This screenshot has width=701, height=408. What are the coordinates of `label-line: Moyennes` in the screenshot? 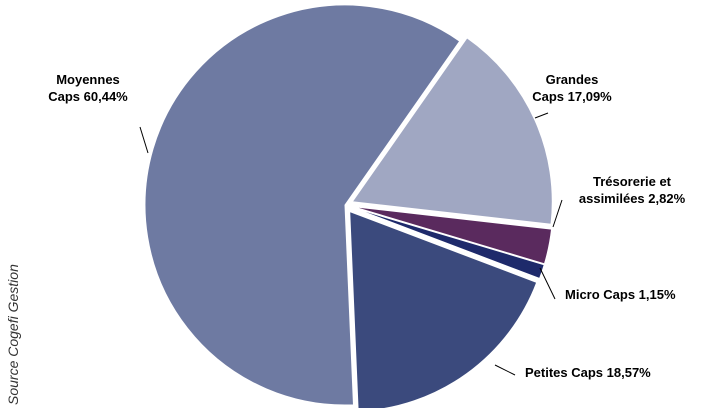 It's located at (88, 79).